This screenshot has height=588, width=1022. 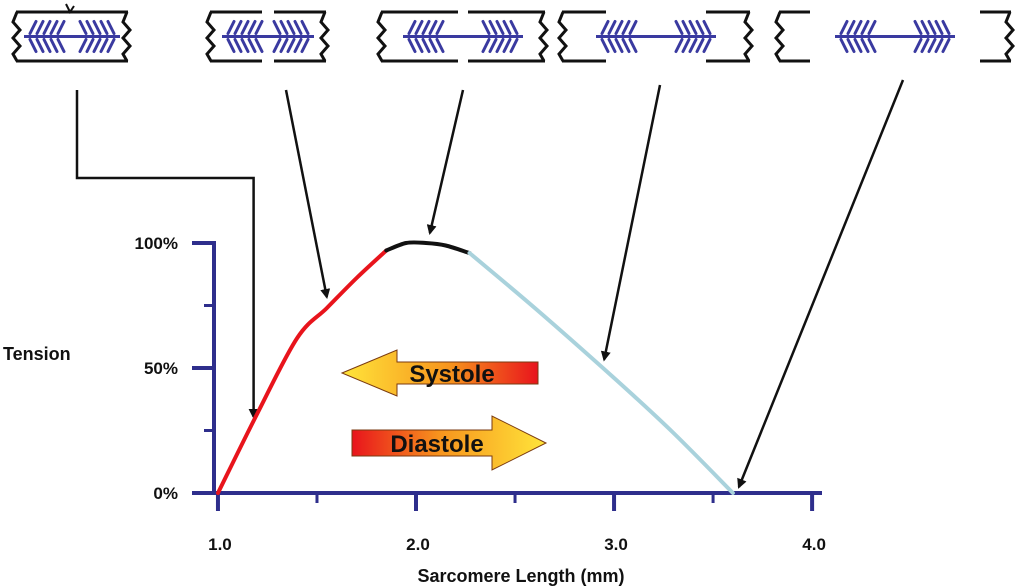 I want to click on diastole-arrow: Diastole, so click(x=449, y=443).